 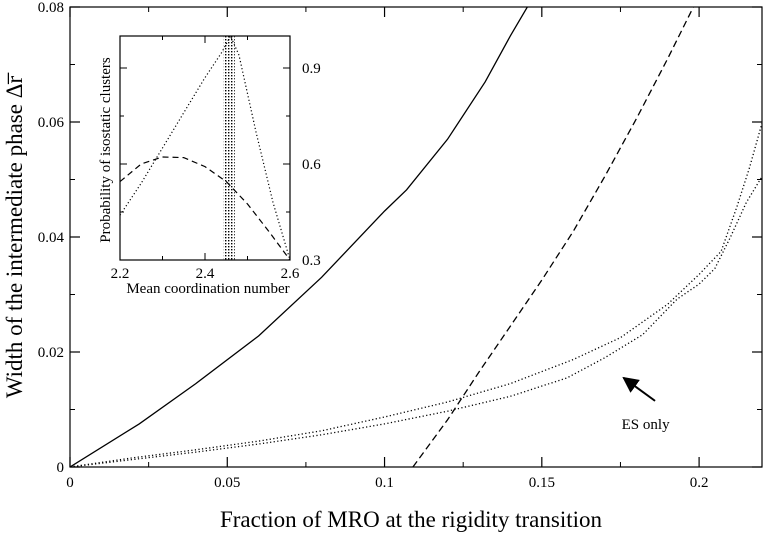 What do you see at coordinates (311, 165) in the screenshot?
I see `inset-y-tick-label: 0.6` at bounding box center [311, 165].